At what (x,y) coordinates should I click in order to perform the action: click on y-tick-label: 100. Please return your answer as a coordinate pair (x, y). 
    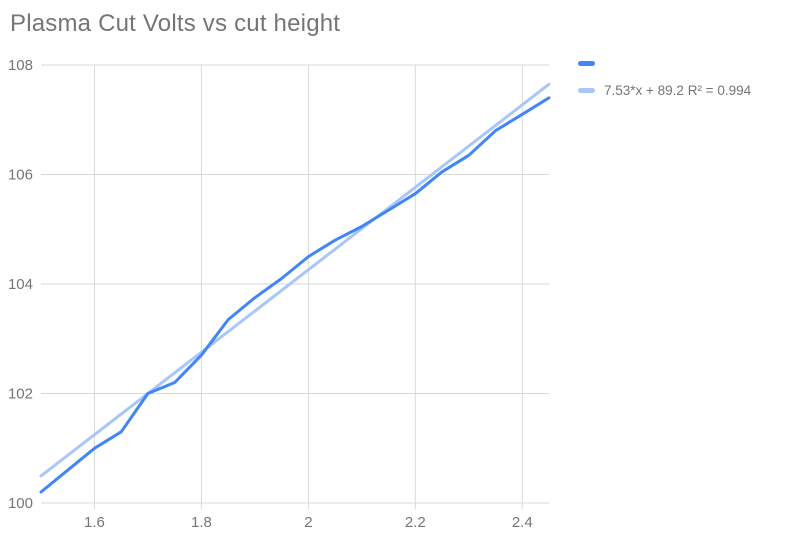
    Looking at the image, I should click on (20, 503).